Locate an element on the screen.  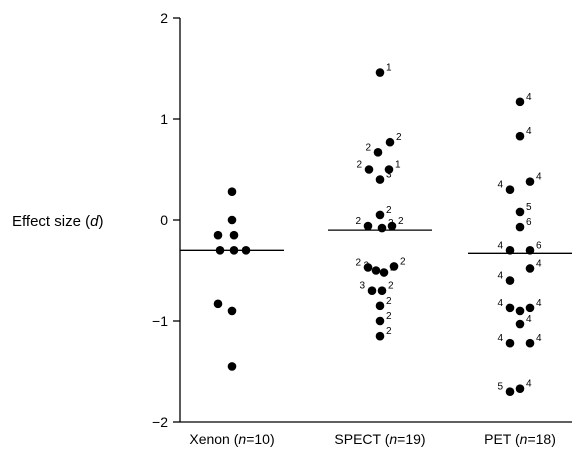
y-tick-label: −2 is located at coordinates (160, 422).